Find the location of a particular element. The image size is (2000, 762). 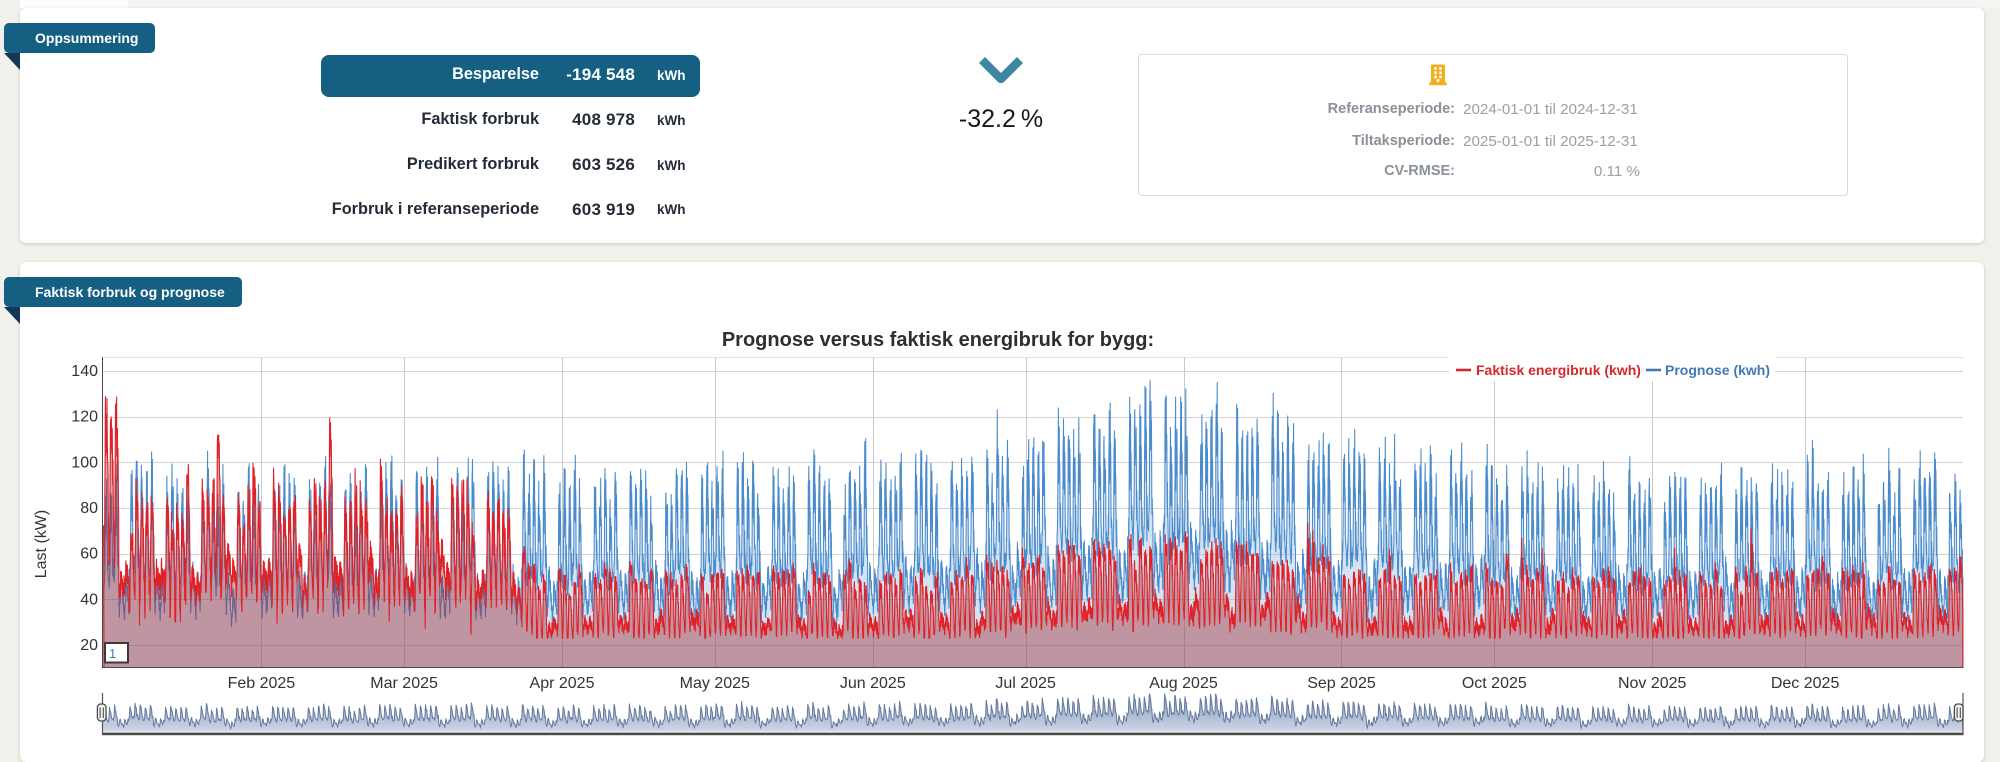

svg-text: Oct 2025 is located at coordinates (1494, 683).